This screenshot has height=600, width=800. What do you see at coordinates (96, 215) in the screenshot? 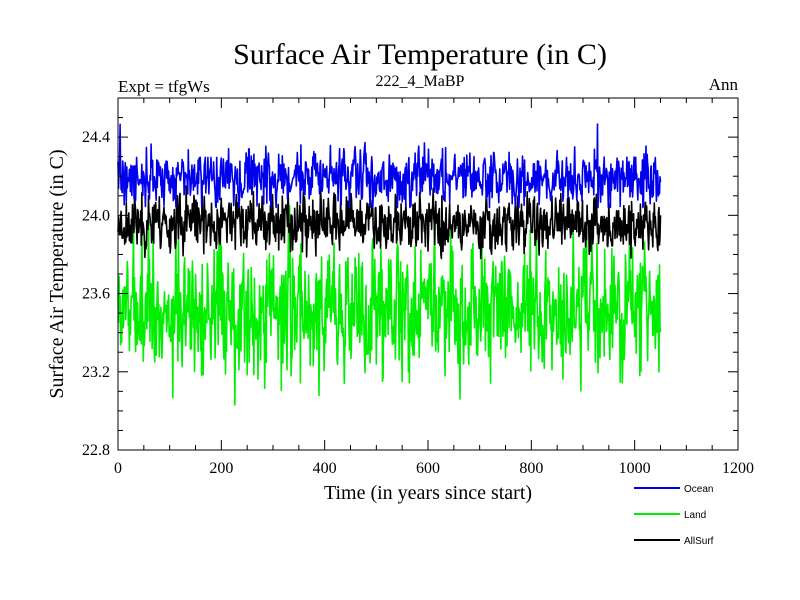
I see `y-tick-label: 24.0` at bounding box center [96, 215].